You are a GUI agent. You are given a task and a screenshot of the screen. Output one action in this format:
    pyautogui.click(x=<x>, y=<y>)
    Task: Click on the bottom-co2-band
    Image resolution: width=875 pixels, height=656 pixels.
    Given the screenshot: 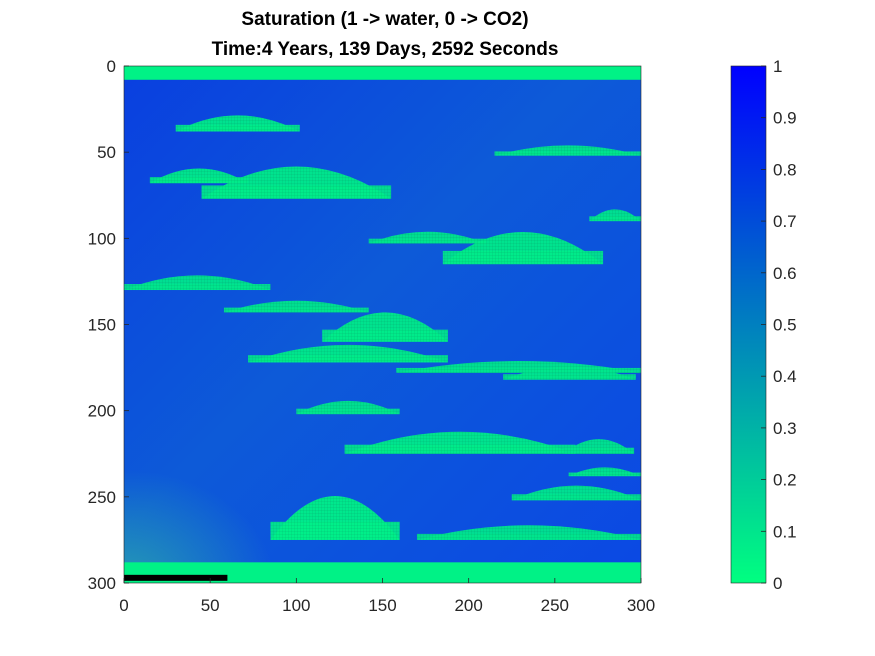 What is the action you would take?
    pyautogui.click(x=382, y=572)
    